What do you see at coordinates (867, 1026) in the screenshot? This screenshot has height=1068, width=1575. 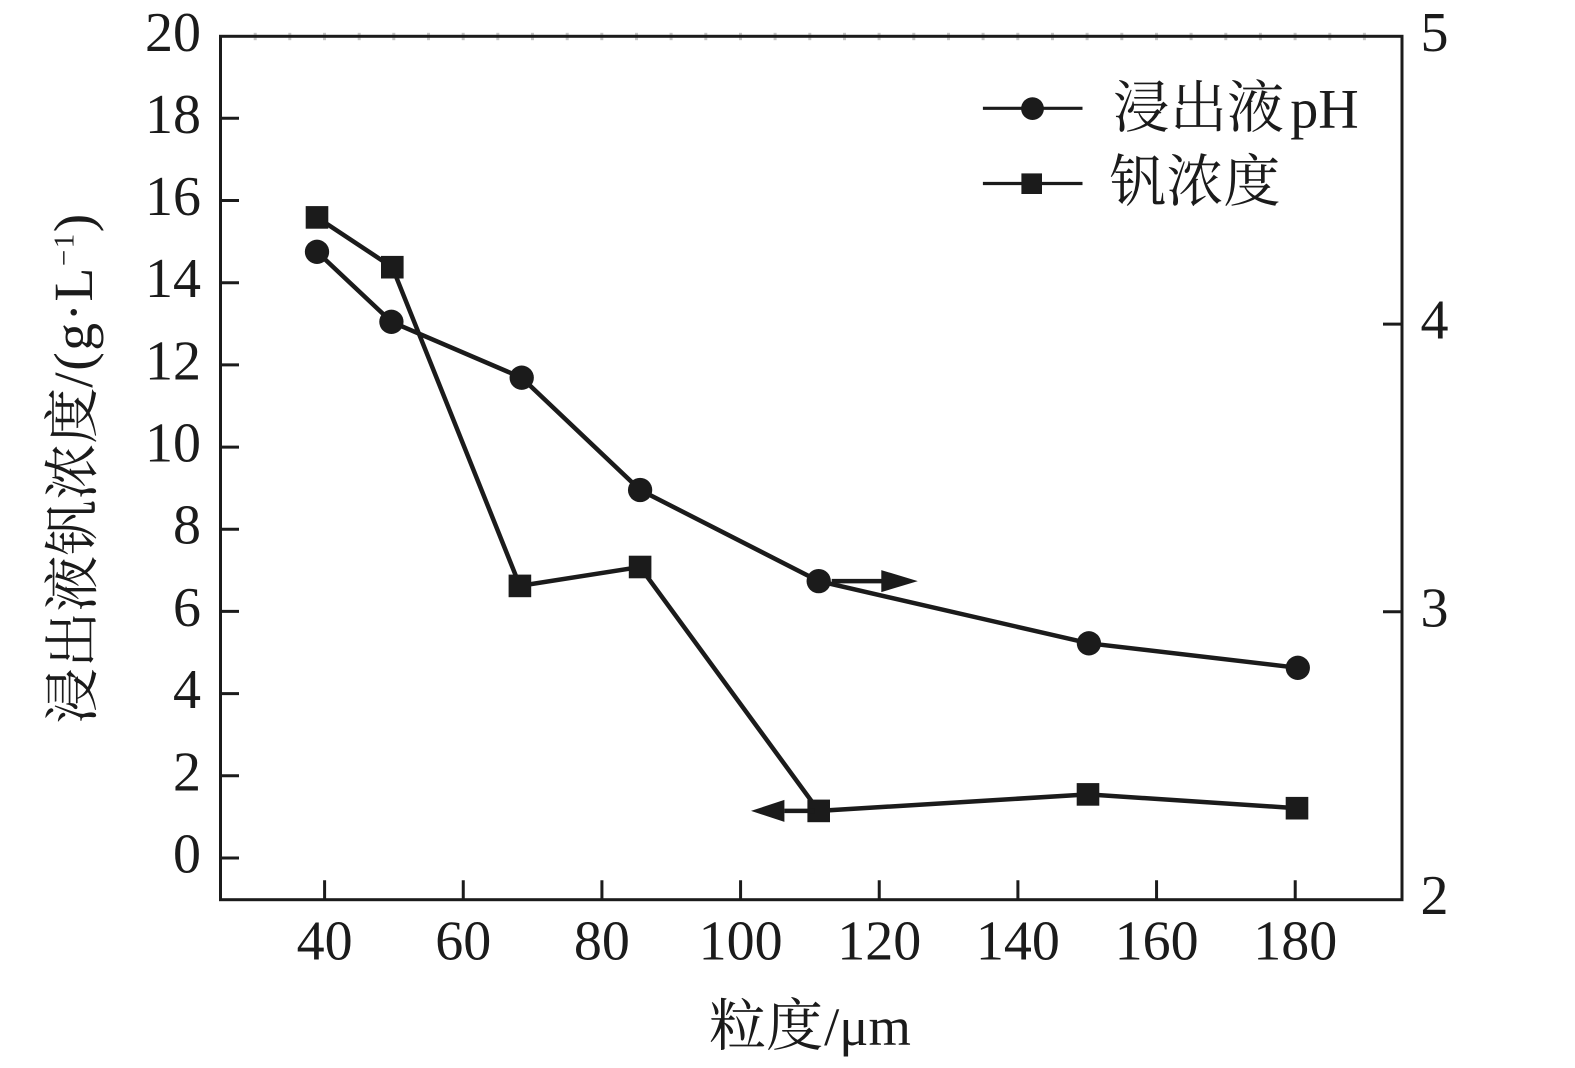 I see `svg-text: /μm` at bounding box center [867, 1026].